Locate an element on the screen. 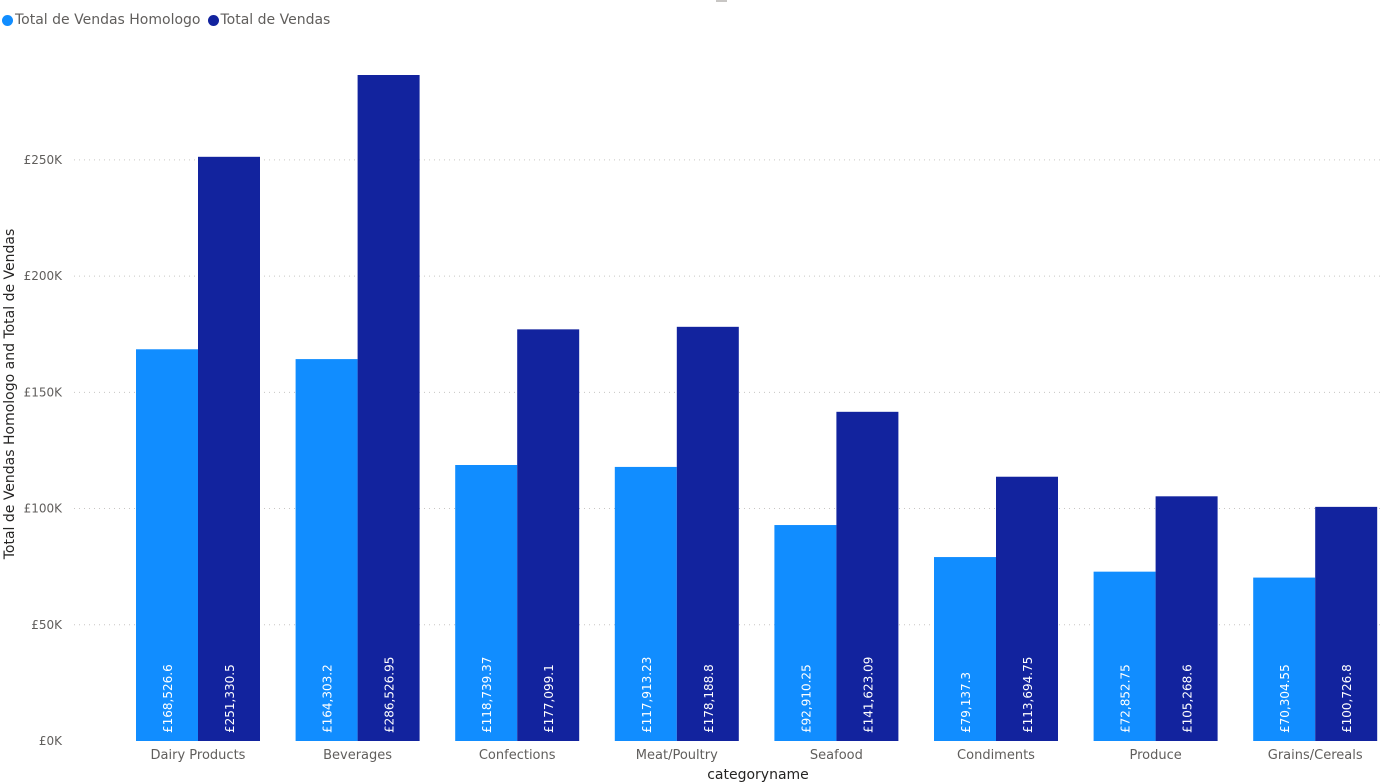 The width and height of the screenshot is (1381, 783). x-tick-label: Meat/Poultry is located at coordinates (677, 755).